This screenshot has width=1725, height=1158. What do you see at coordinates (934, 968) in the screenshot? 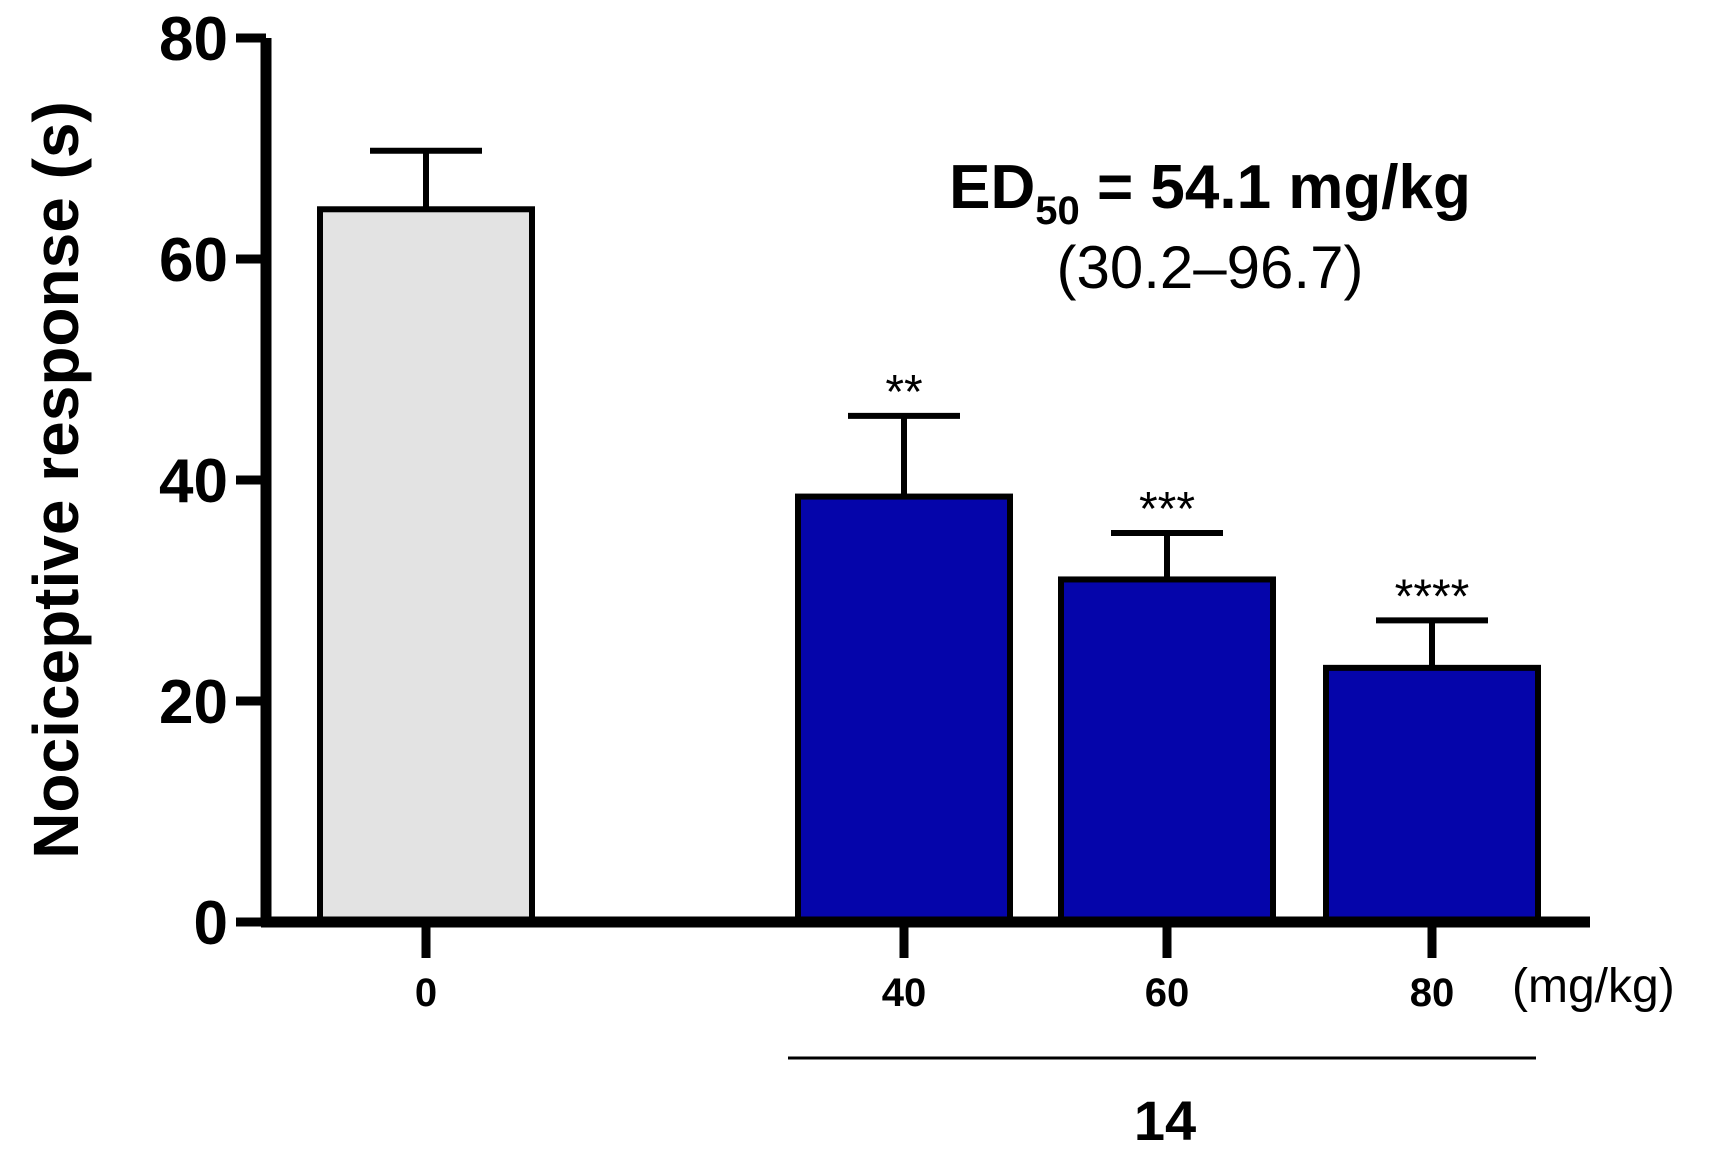
I see `x-ticks: 0 40 60 80` at bounding box center [934, 968].